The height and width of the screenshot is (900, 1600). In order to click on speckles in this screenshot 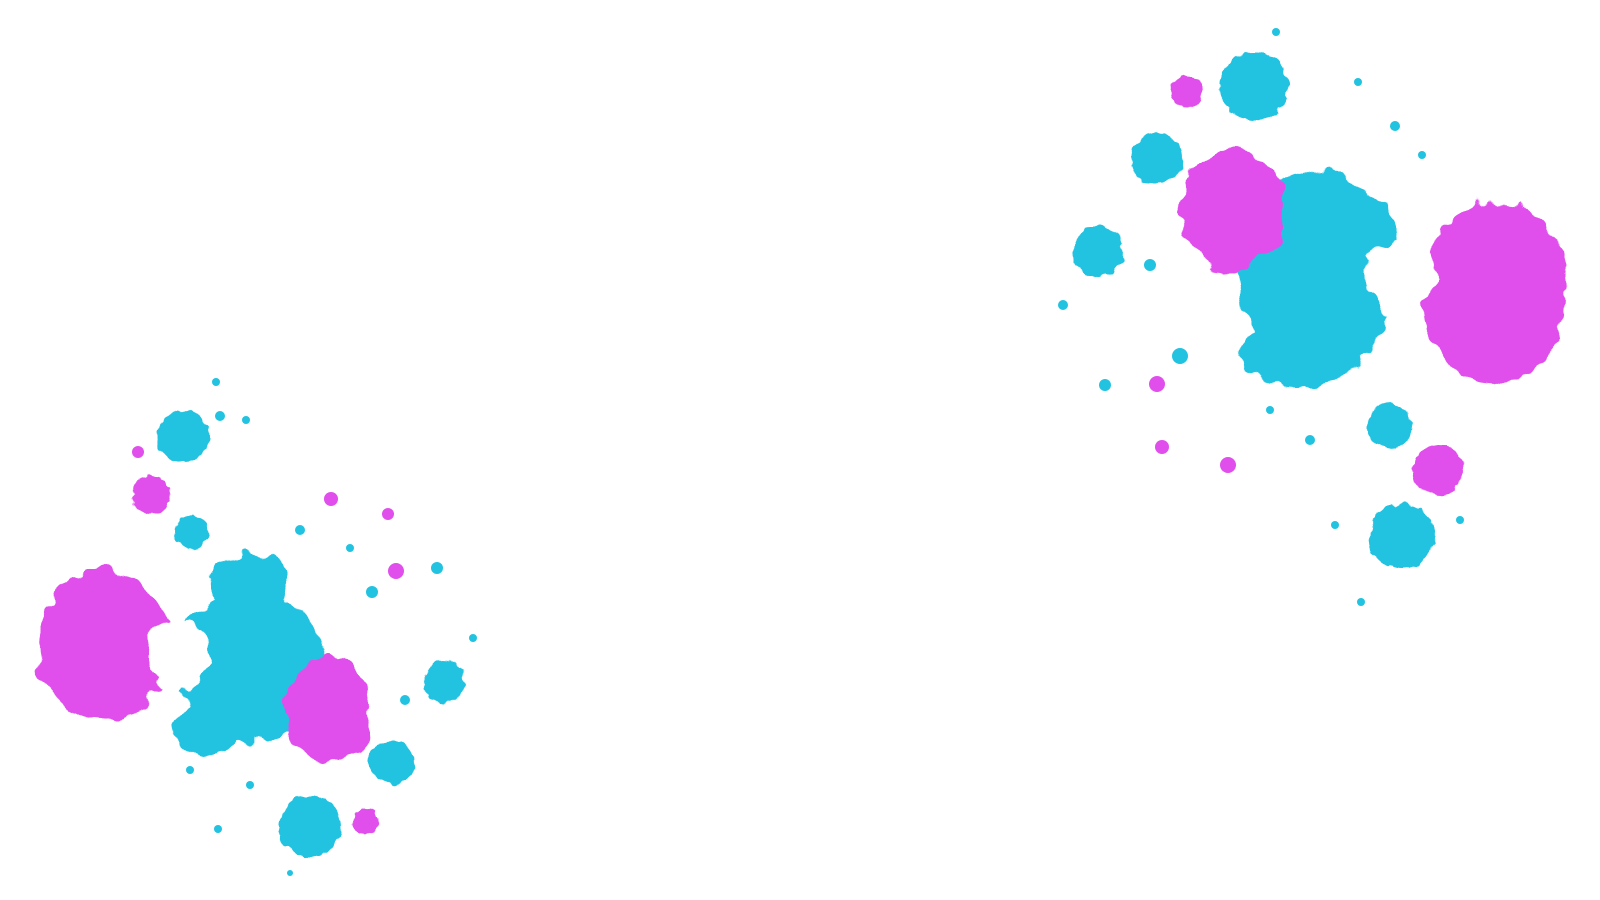, I will do `click(304, 627)`.